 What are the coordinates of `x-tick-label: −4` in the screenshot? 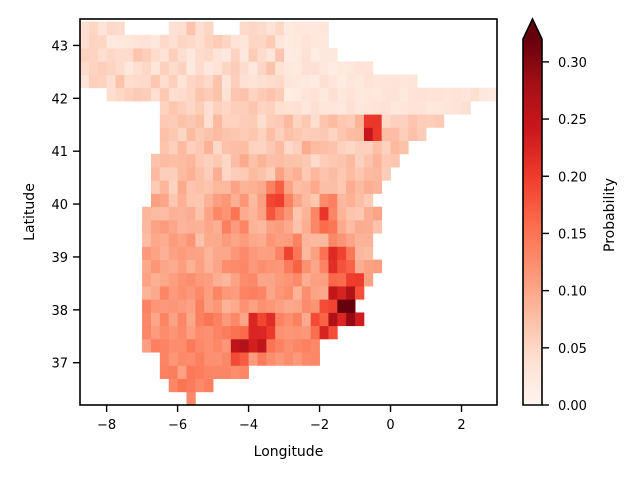 It's located at (248, 425).